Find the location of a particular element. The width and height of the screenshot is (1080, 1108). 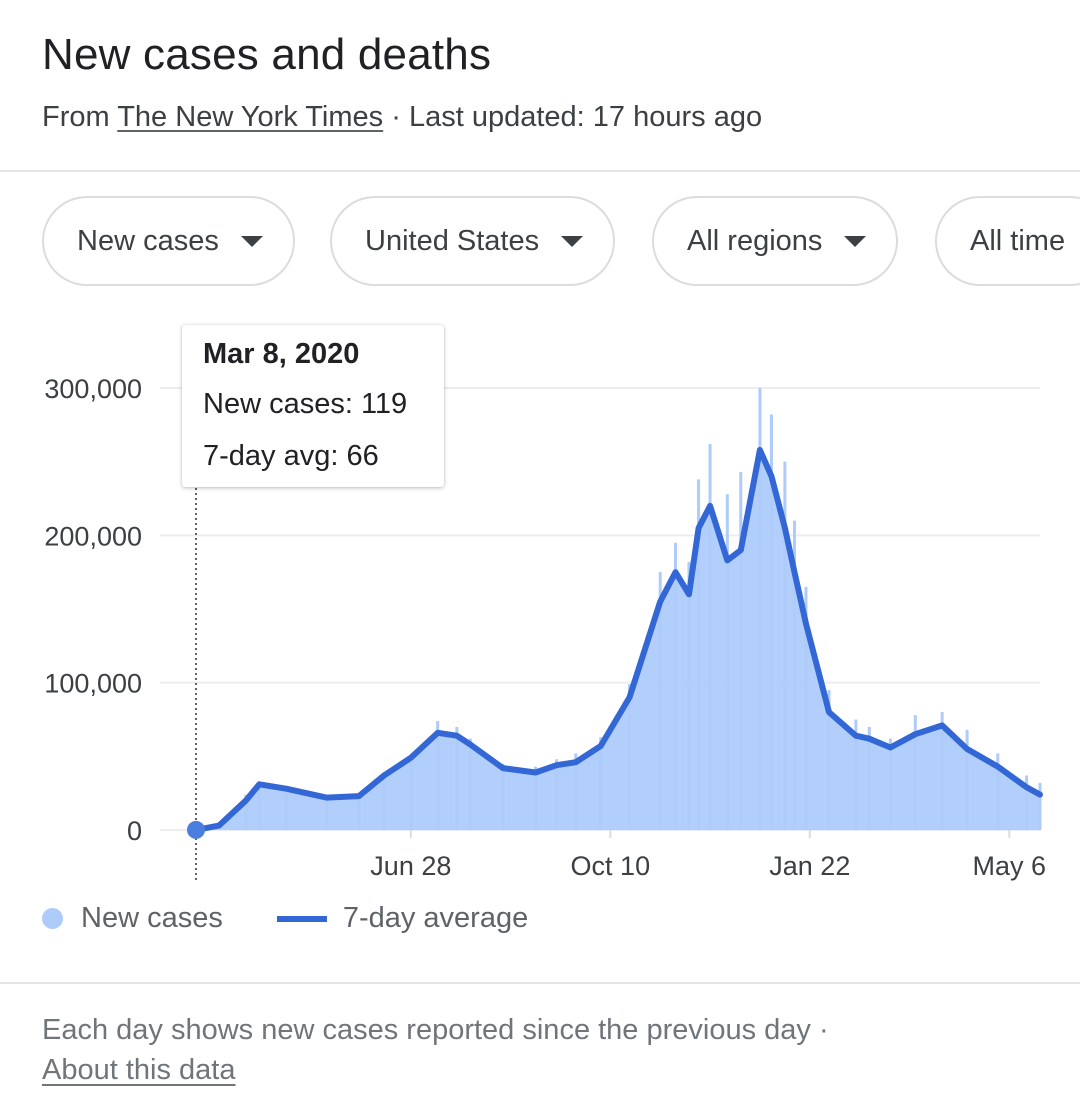

highlight-point is located at coordinates (196, 829).